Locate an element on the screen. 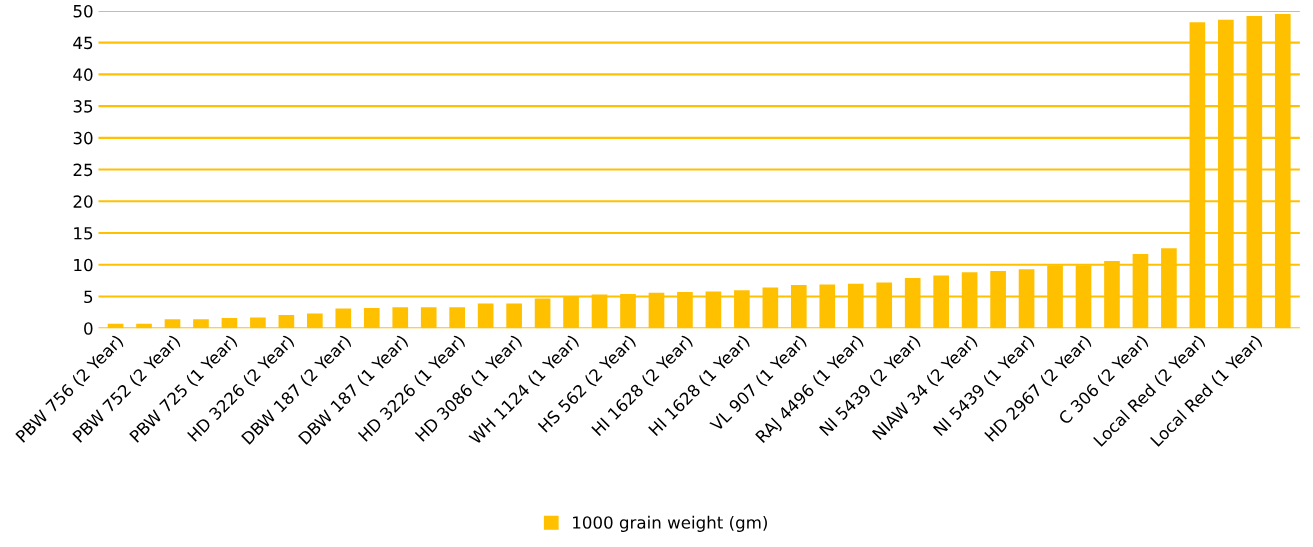 This screenshot has height=547, width=1313. y-tick-label: 15 is located at coordinates (83, 233).